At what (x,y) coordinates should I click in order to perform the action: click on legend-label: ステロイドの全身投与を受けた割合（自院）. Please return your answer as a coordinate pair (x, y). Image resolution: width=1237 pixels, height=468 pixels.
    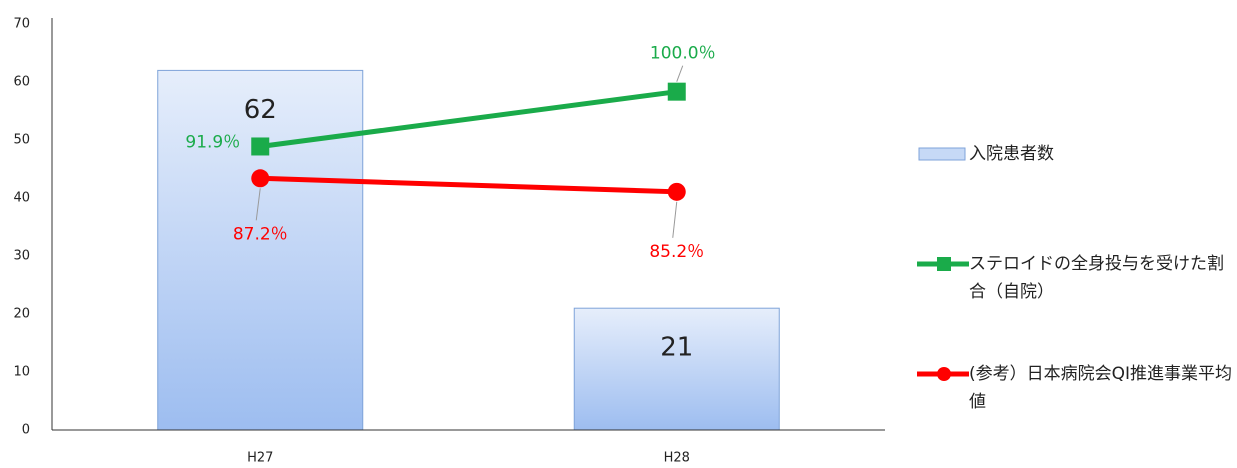
    Looking at the image, I should click on (1096, 278).